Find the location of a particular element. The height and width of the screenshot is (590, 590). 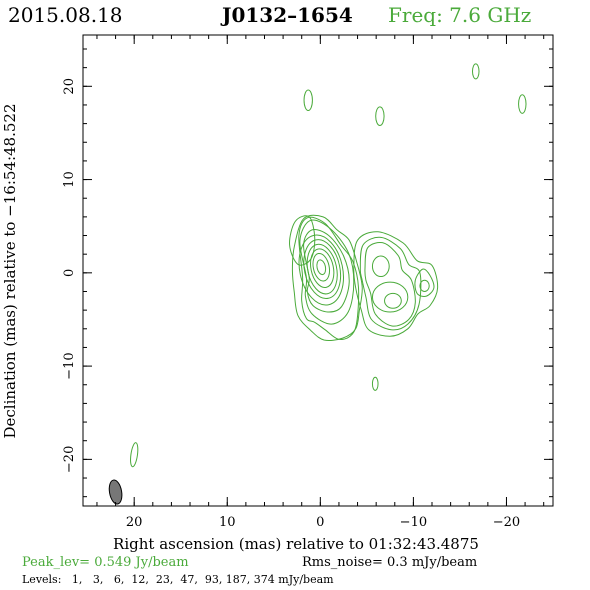

y-tick-label: 20 is located at coordinates (69, 86).